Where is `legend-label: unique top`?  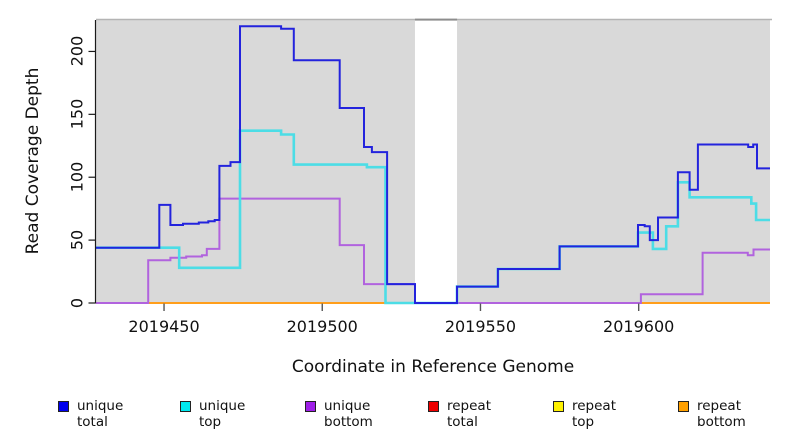
legend-label: unique top is located at coordinates (222, 414).